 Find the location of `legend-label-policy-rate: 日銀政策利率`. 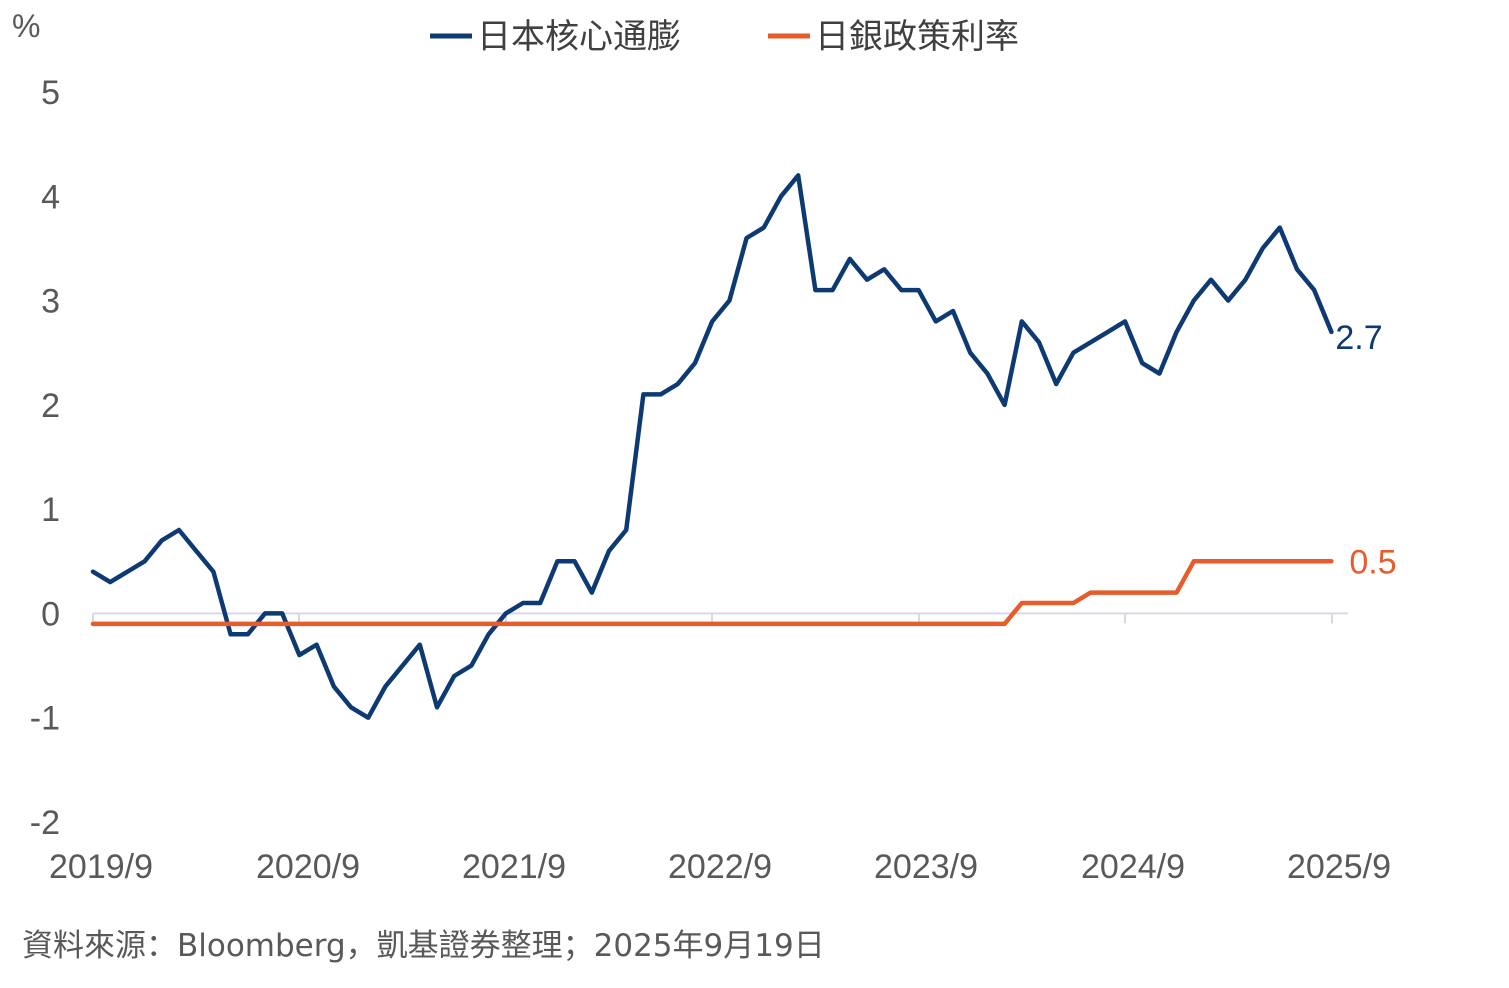

legend-label-policy-rate: 日銀政策利率 is located at coordinates (917, 37).